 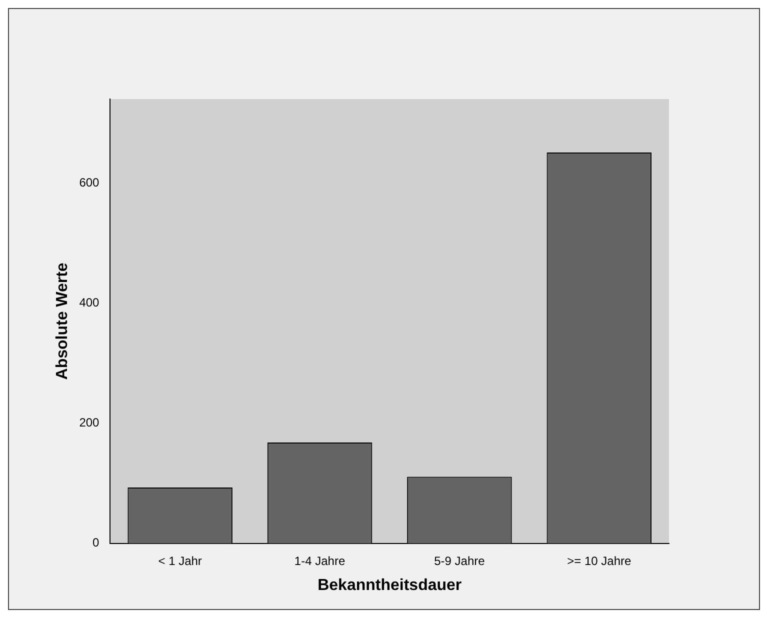 I want to click on x-tick-label: < 1 Jahr, so click(x=180, y=561).